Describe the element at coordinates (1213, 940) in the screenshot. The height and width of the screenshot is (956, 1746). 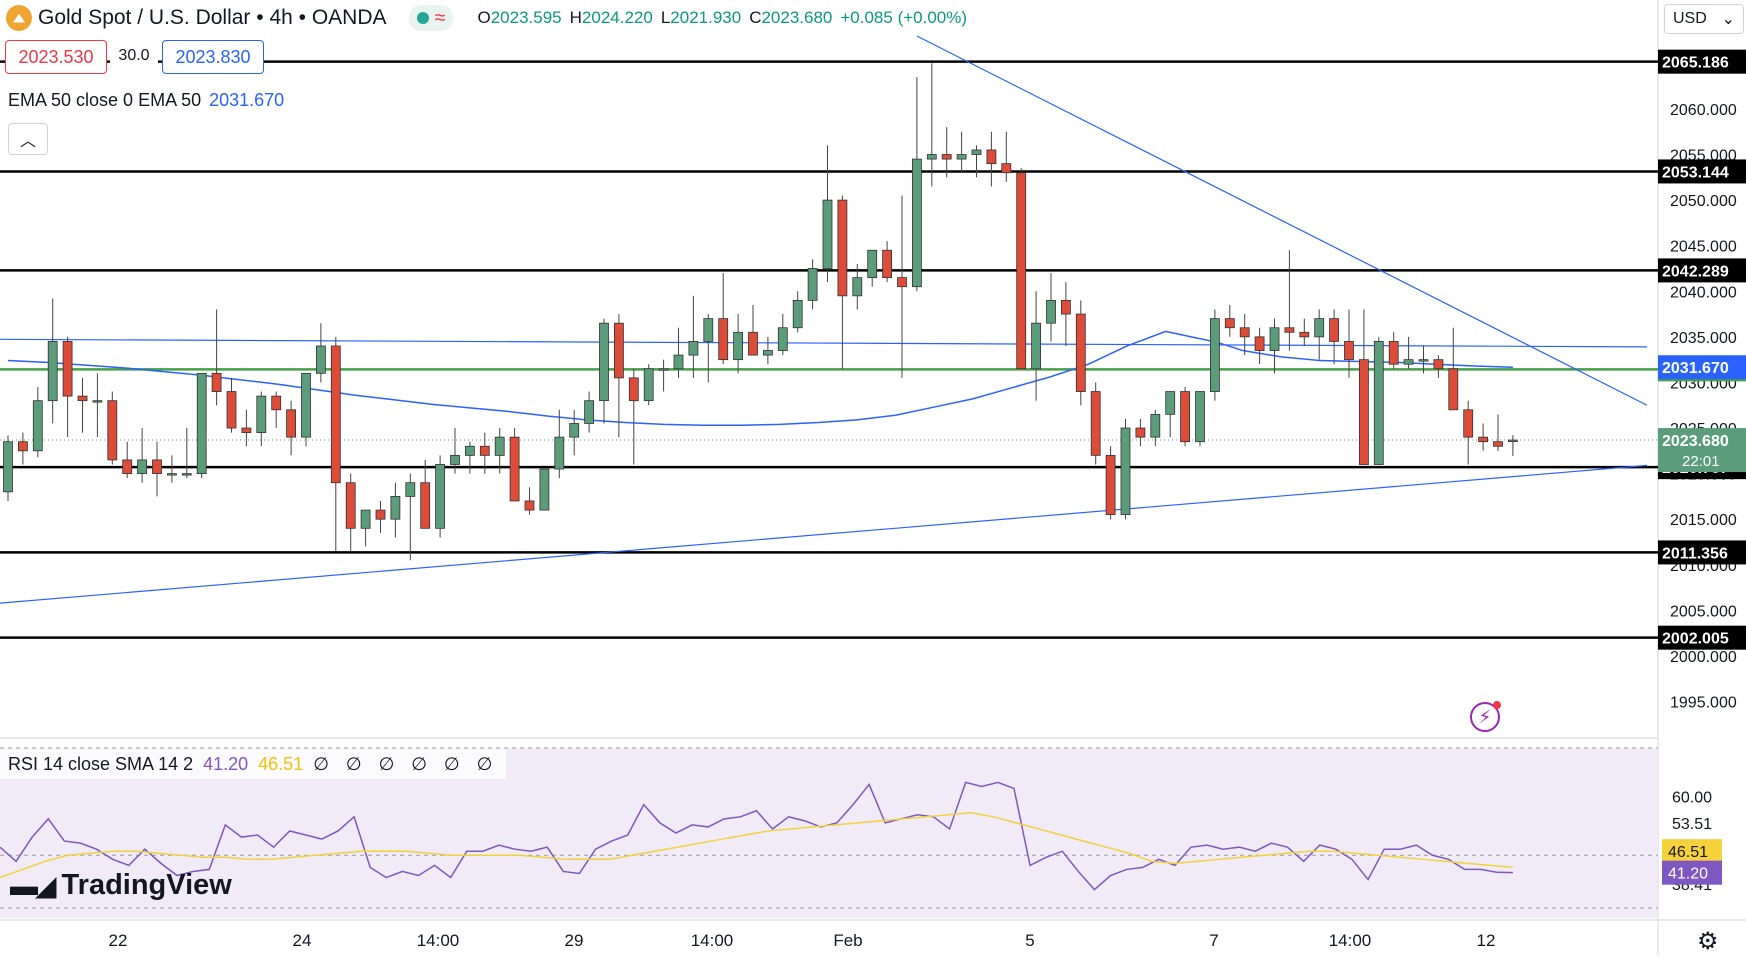
I see `time-tick-label: 7` at that location.